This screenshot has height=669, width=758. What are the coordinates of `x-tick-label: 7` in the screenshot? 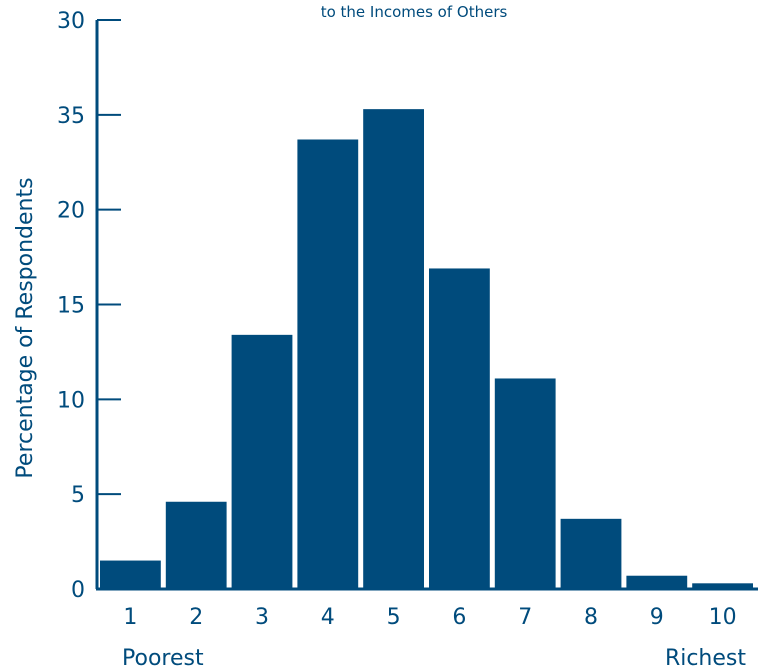 It's located at (525, 617).